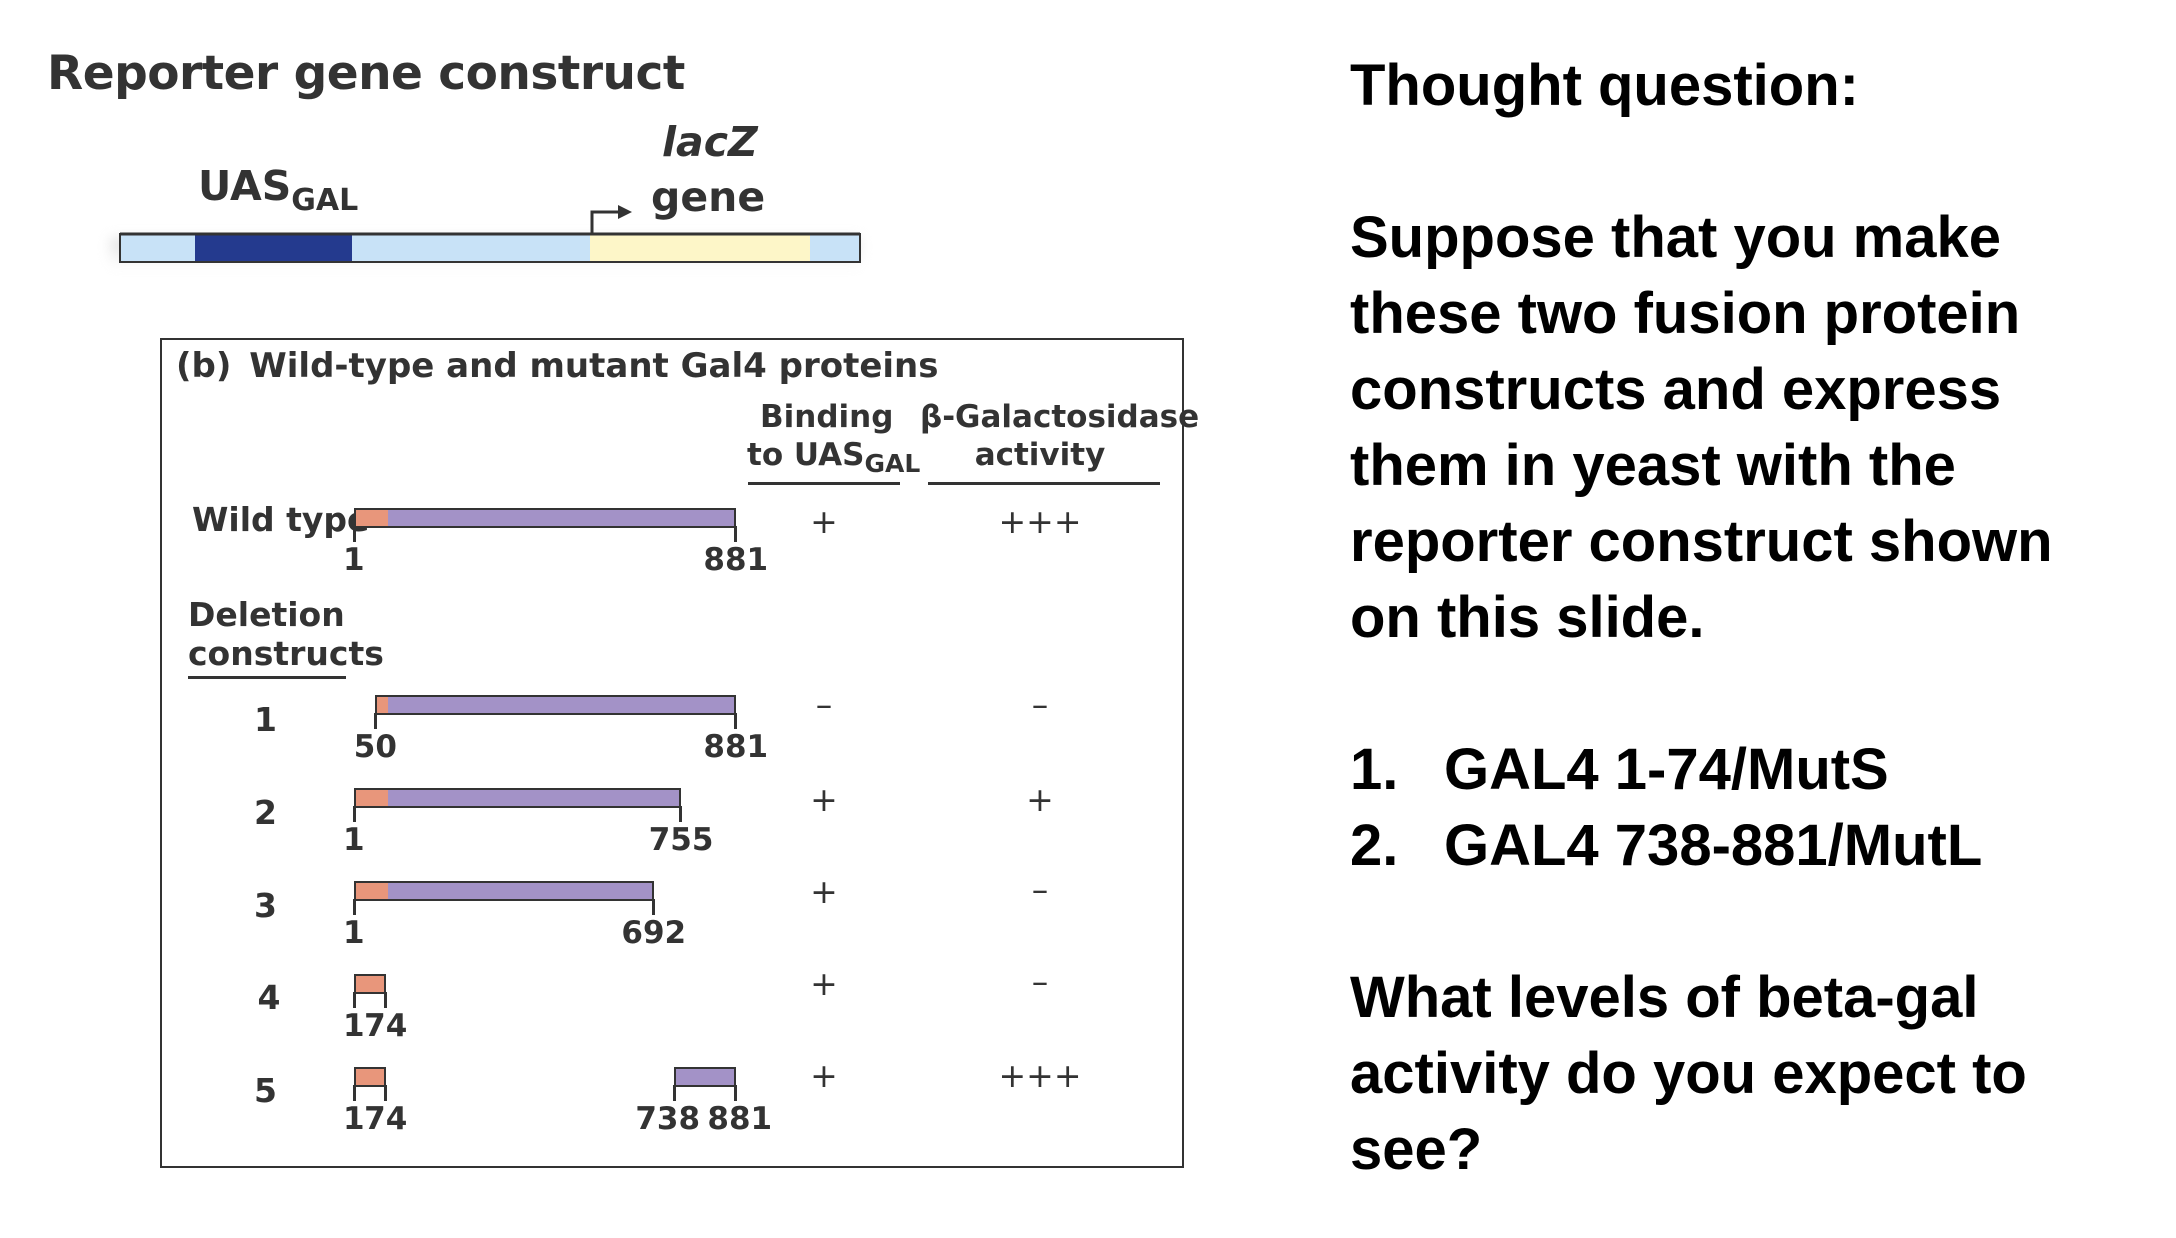 The image size is (2176, 1238). What do you see at coordinates (1040, 704) in the screenshot?
I see `activity-row-1: –` at bounding box center [1040, 704].